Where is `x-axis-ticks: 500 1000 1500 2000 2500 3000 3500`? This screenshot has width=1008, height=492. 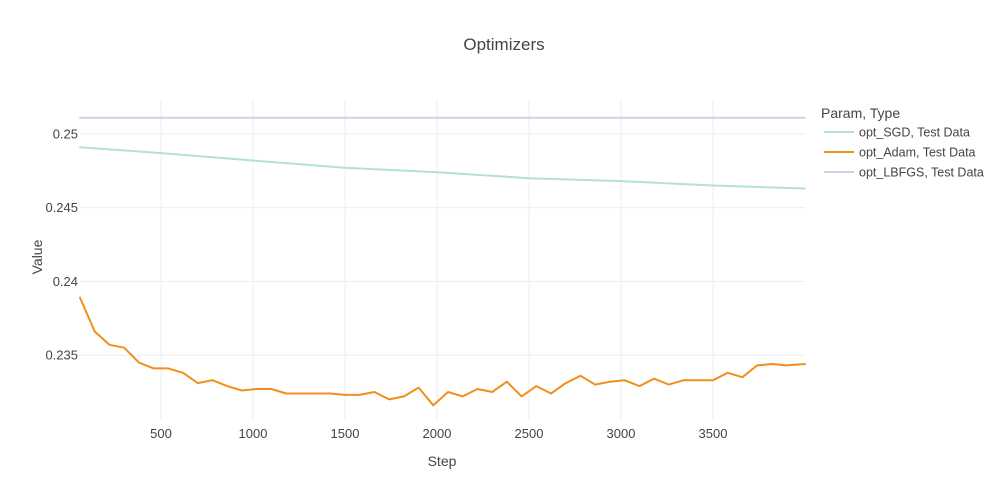
x-axis-ticks: 500 1000 1500 2000 2500 3000 3500 is located at coordinates (438, 433).